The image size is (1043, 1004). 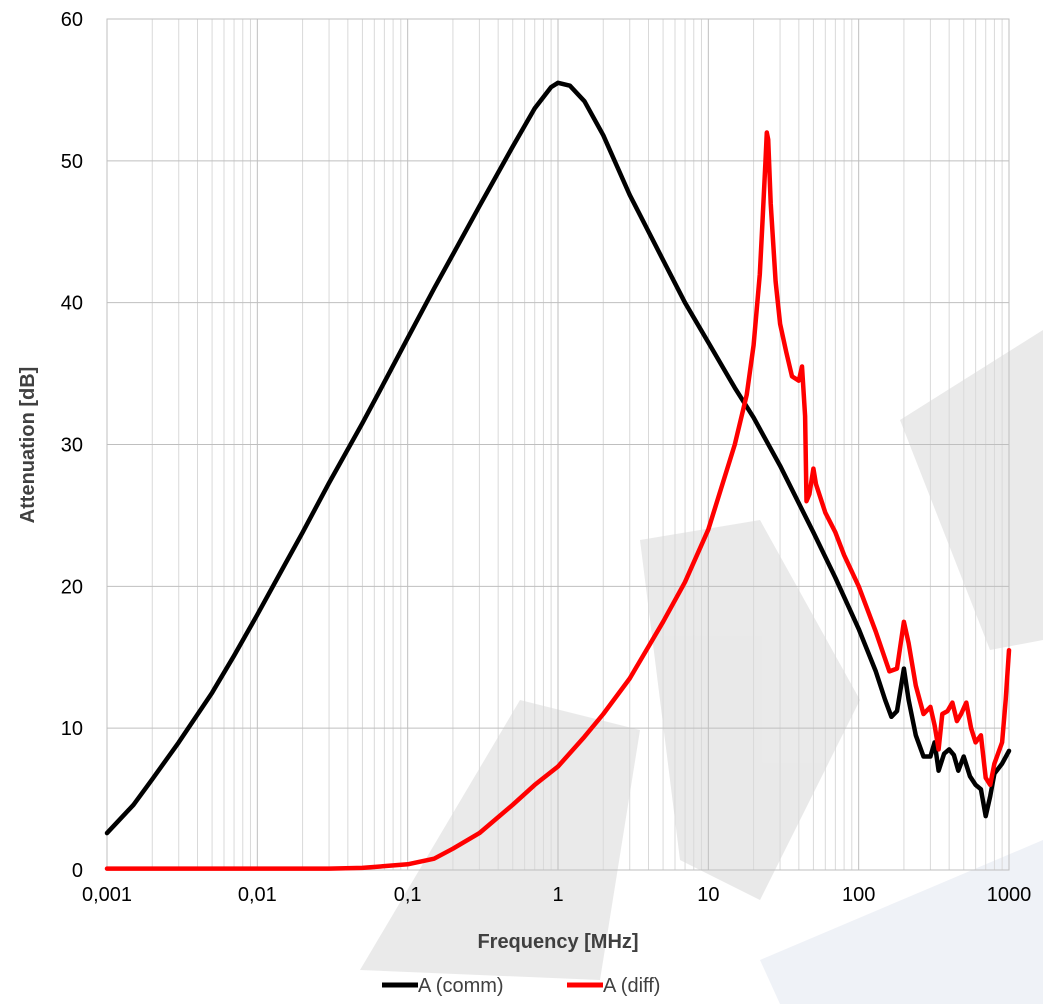 What do you see at coordinates (257, 895) in the screenshot?
I see `x-tick-label: 0,01` at bounding box center [257, 895].